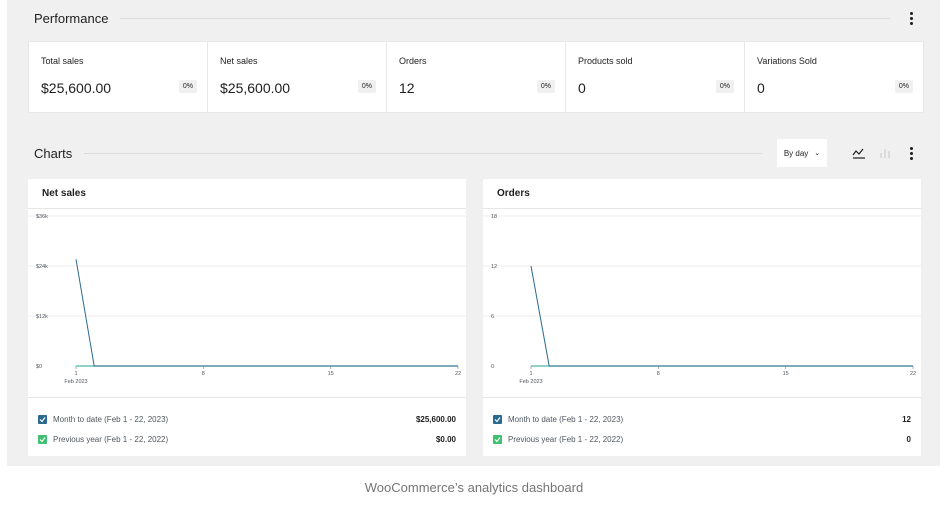 This screenshot has height=505, width=948. I want to click on tile-products-sold: Products sold 0 0%, so click(655, 77).